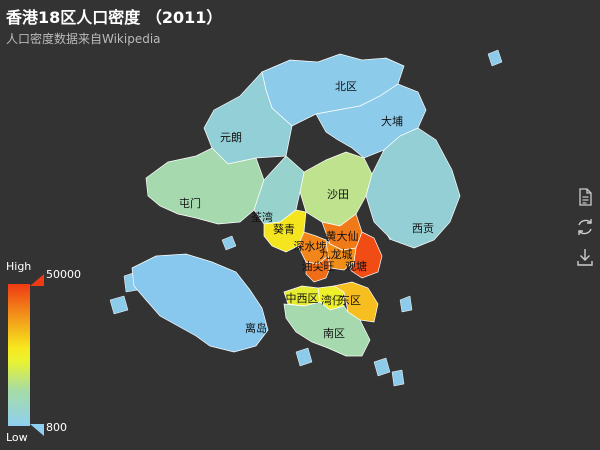 Image resolution: width=600 pixels, height=450 pixels. What do you see at coordinates (114, 17) in the screenshot?
I see `chart-title: 香港18区人口密度 （2011）` at bounding box center [114, 17].